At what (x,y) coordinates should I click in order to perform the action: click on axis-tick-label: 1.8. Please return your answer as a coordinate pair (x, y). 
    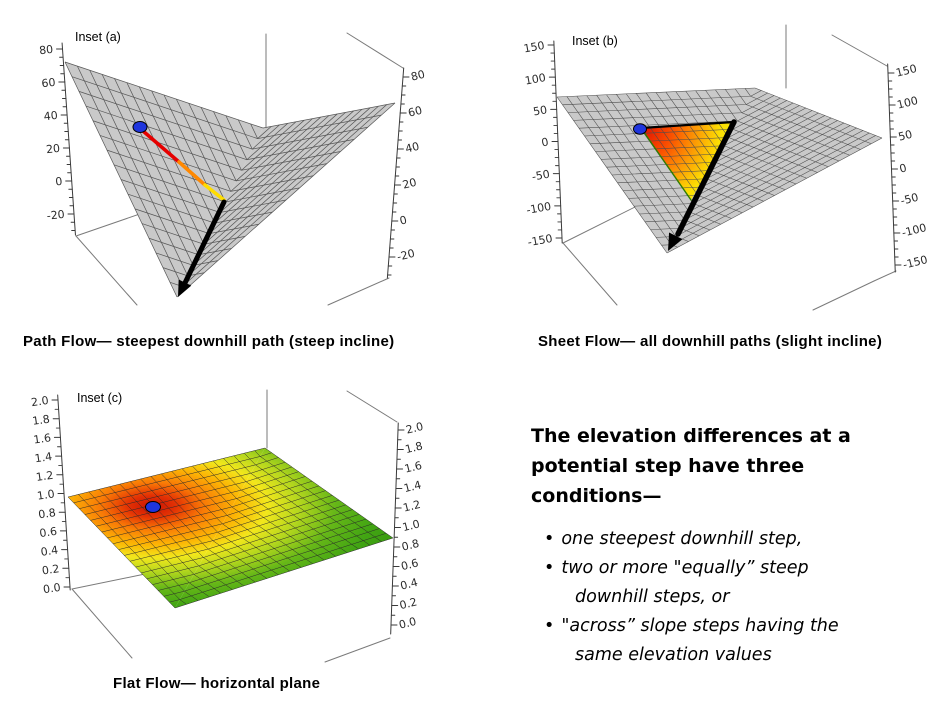
    Looking at the image, I should click on (40, 420).